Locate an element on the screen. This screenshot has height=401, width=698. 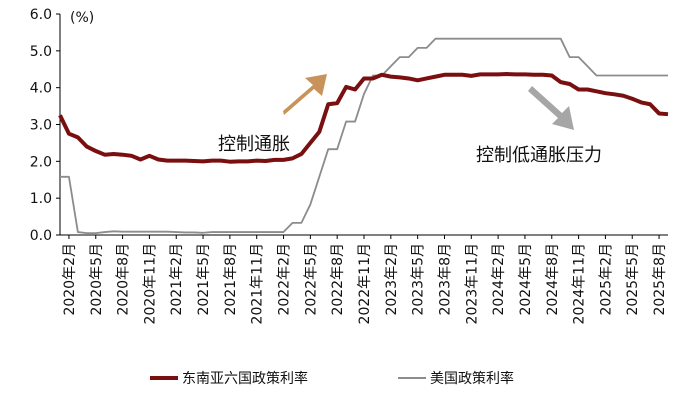
x-tick-label: 2020年11月 is located at coordinates (150, 283).